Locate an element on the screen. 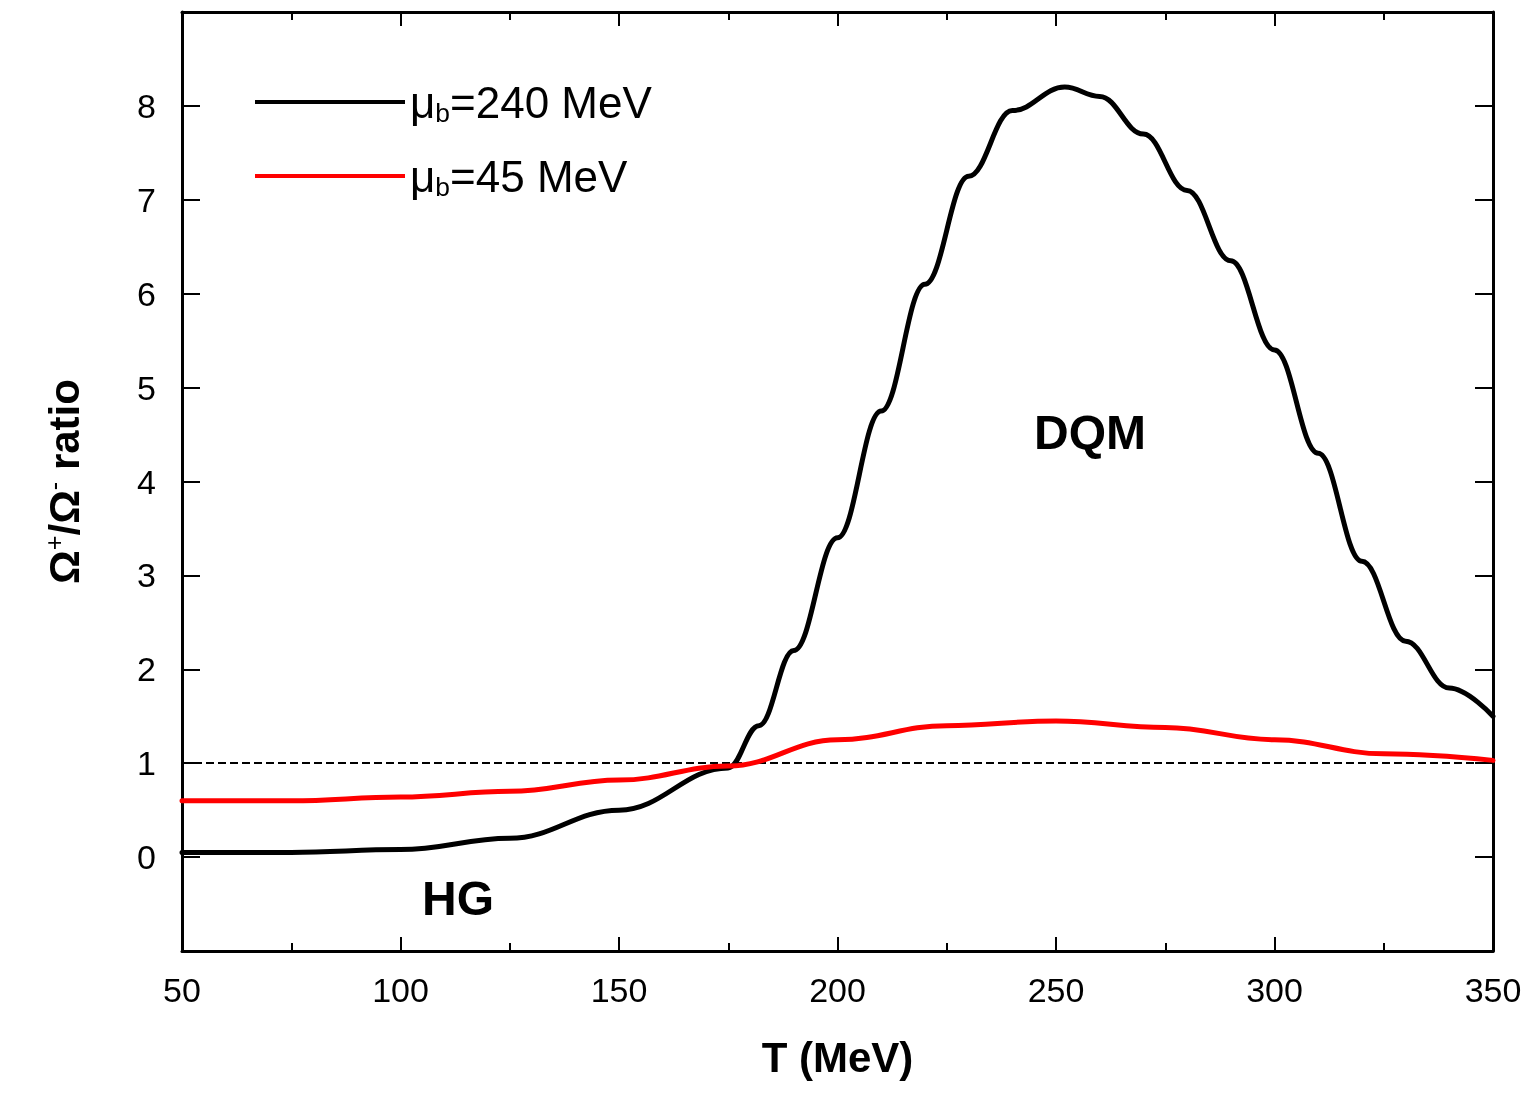 The image size is (1540, 1113). y-tick-label: 4 is located at coordinates (146, 481).